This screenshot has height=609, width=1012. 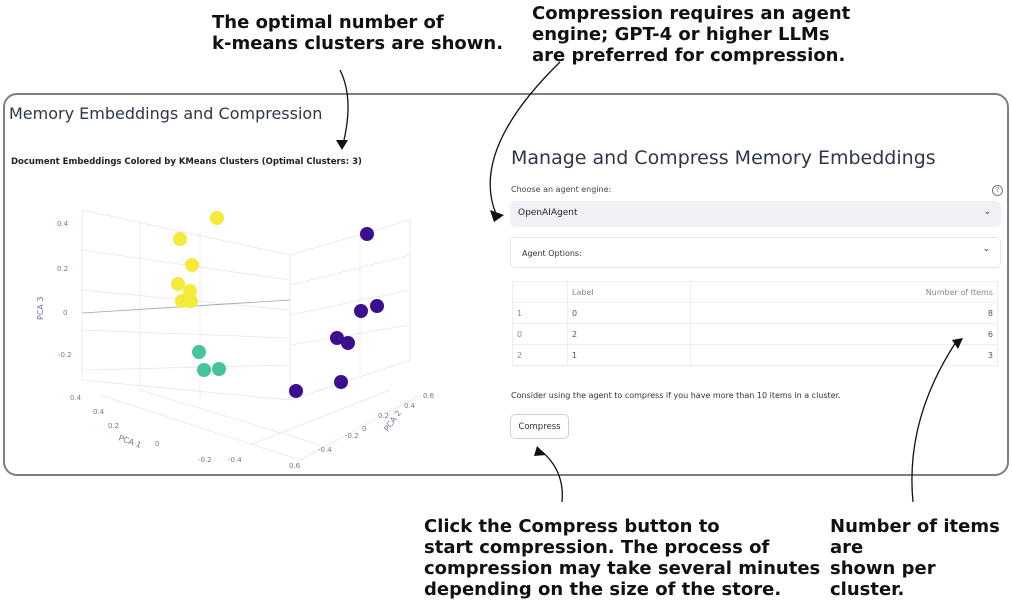 What do you see at coordinates (65, 313) in the screenshot?
I see `z-tick-label: 0` at bounding box center [65, 313].